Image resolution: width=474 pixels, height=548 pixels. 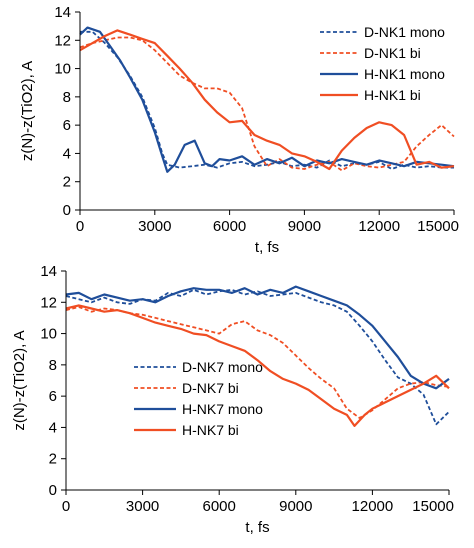 What do you see at coordinates (222, 367) in the screenshot?
I see `legend-label: D-NK7 mono` at bounding box center [222, 367].